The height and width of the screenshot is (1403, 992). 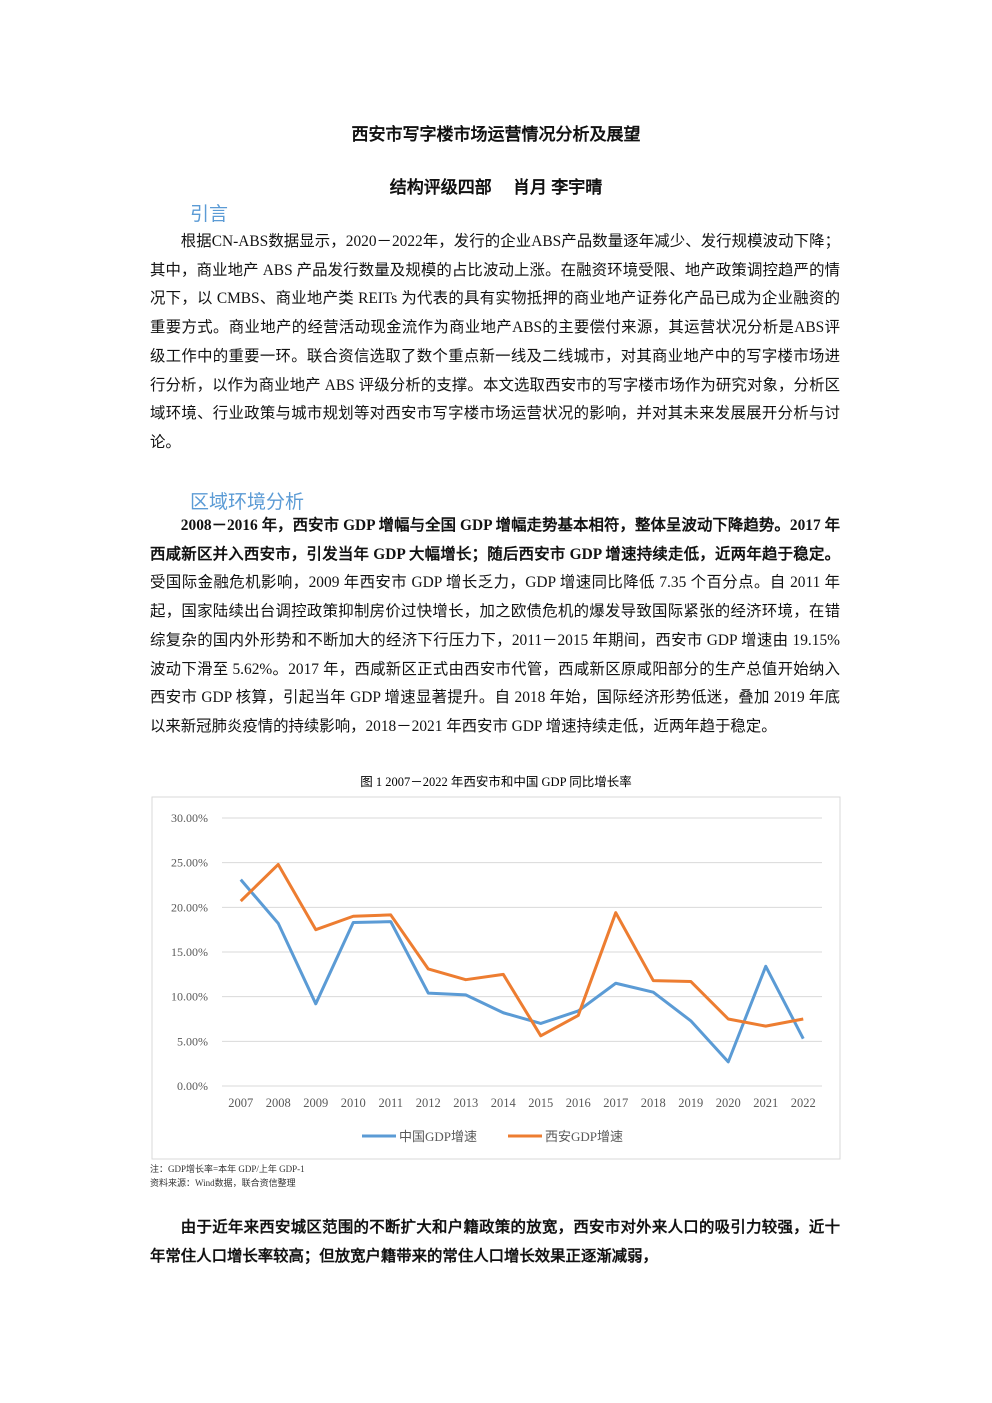 I want to click on legend-label: 西安GDP增速, so click(x=584, y=1136).